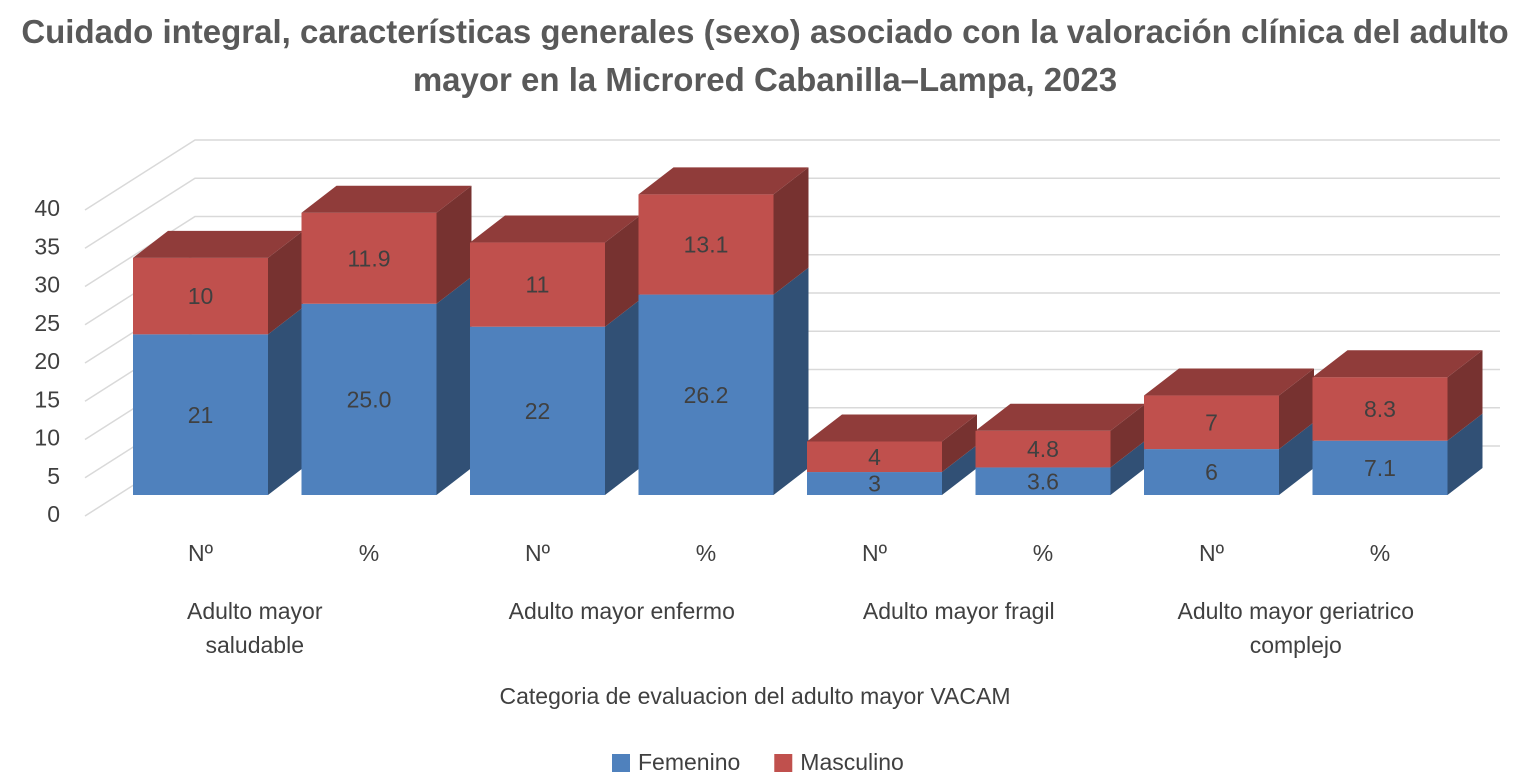 The image size is (1530, 777). I want to click on data-label: 11, so click(538, 285).